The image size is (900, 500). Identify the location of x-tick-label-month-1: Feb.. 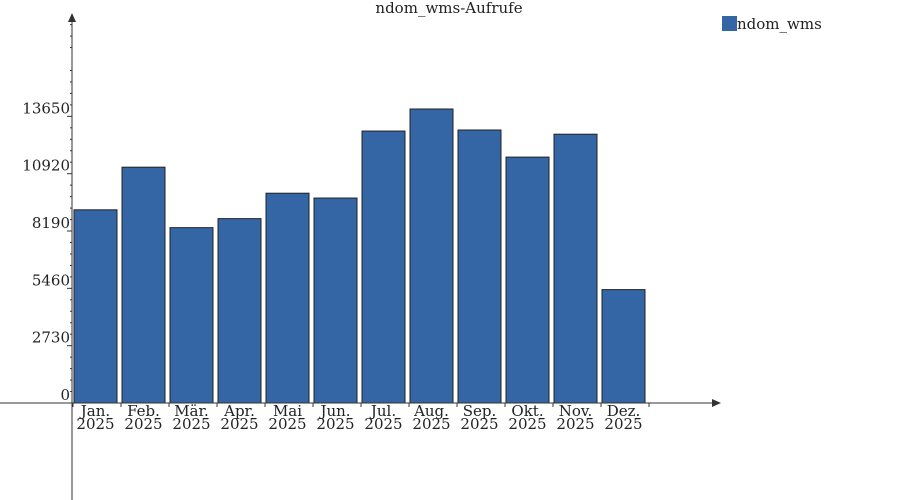
(143, 411).